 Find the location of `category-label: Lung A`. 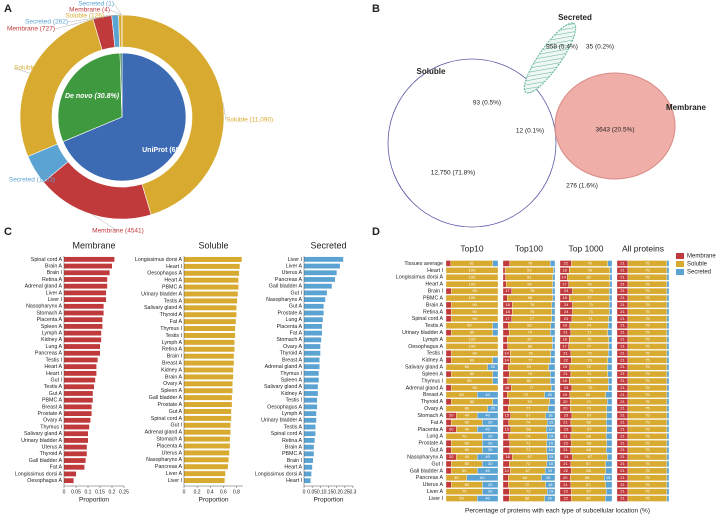

category-label: Lung A is located at coordinates (54, 347).